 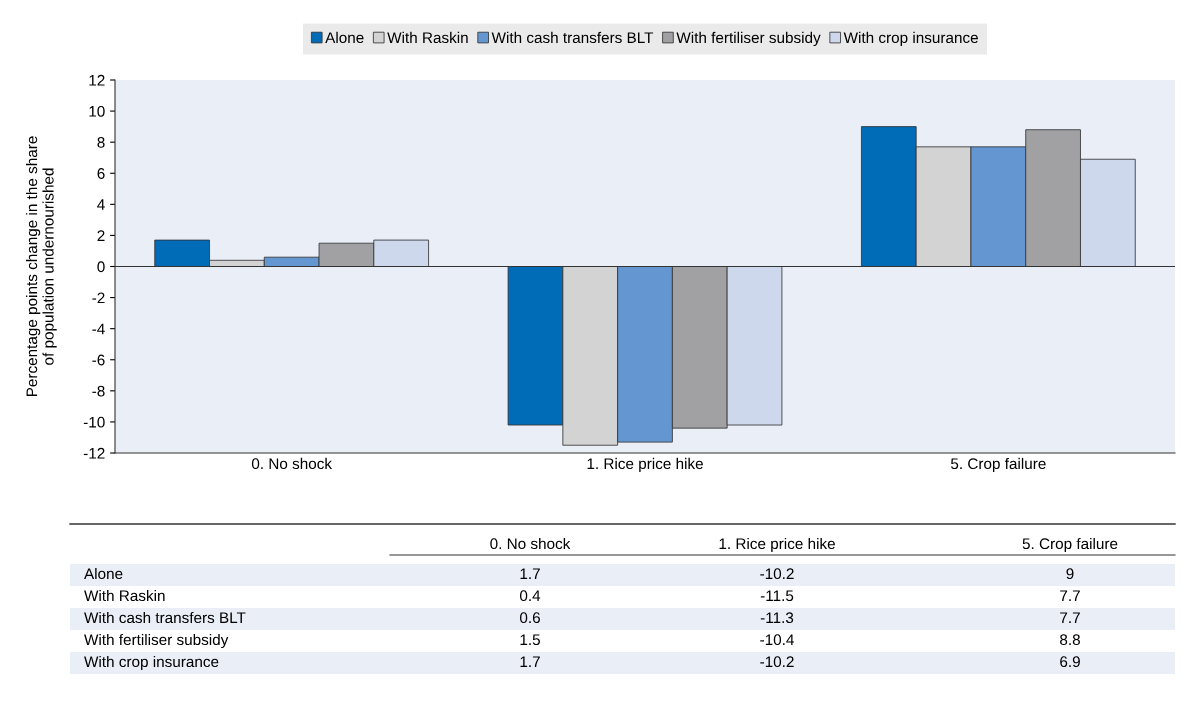 I want to click on y-tick-label: -12, so click(x=94, y=453).